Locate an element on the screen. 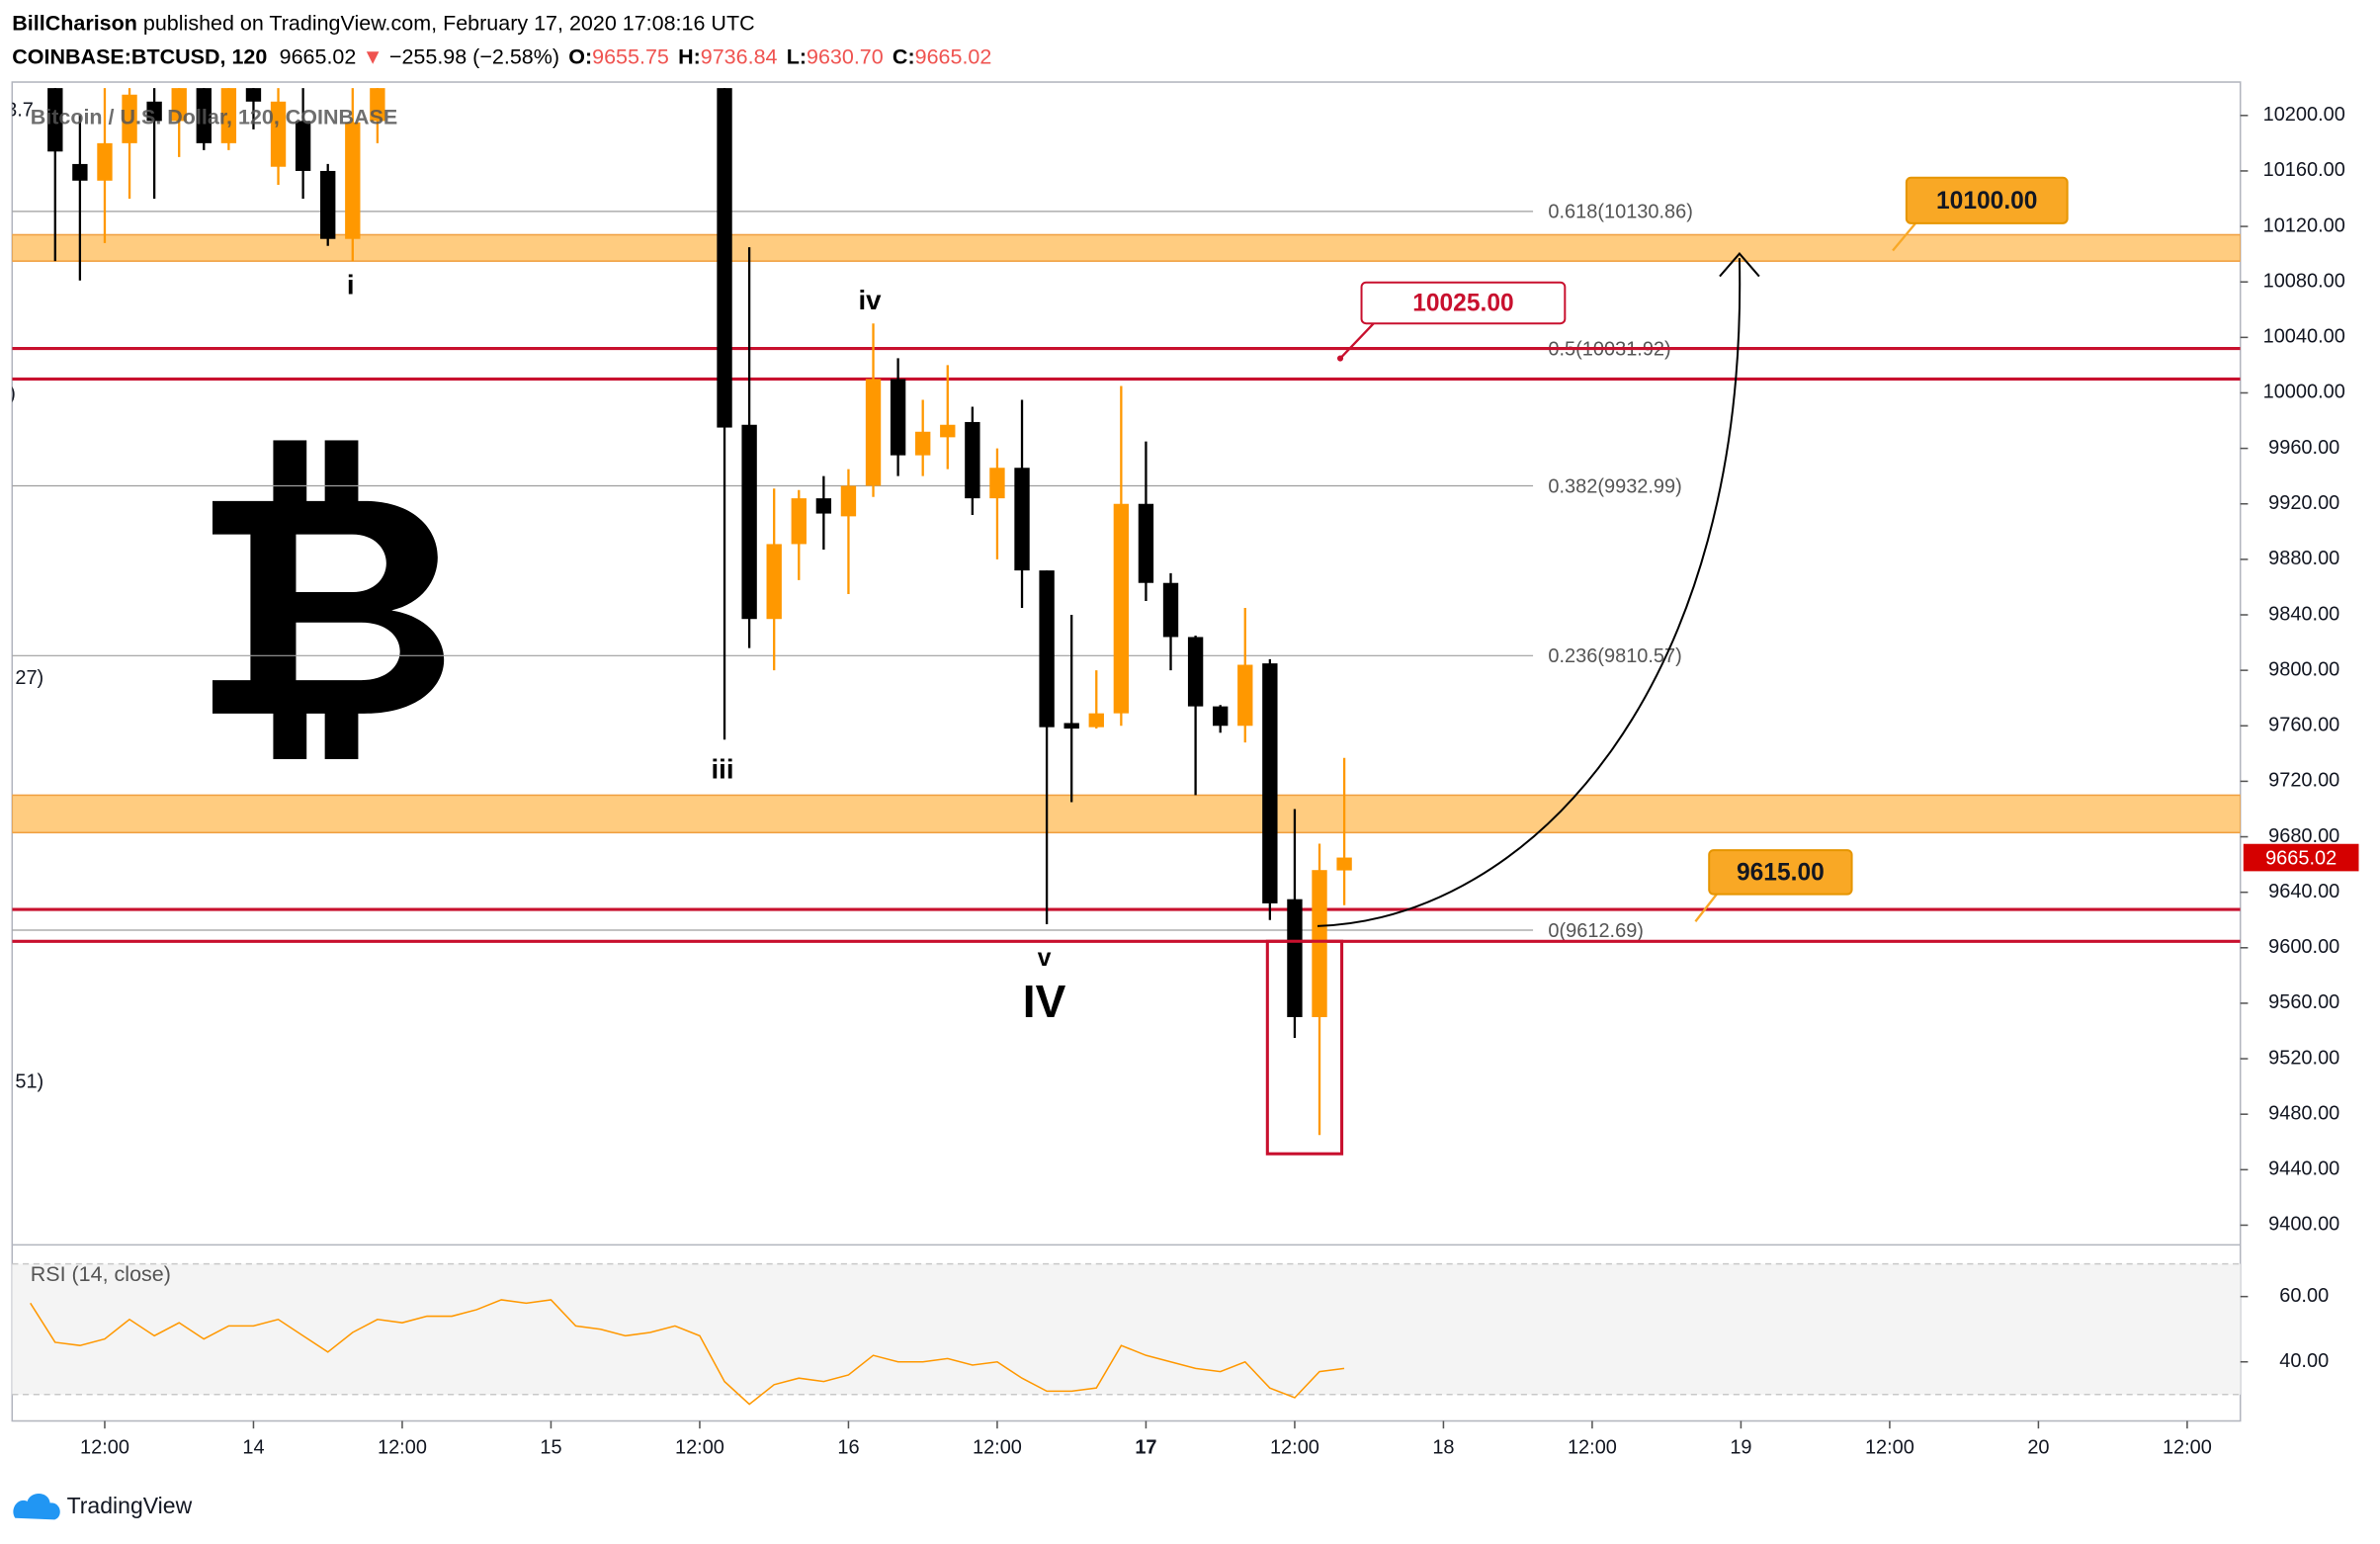 This screenshot has height=1544, width=2380. rsi-y-tick-label: 60.00 is located at coordinates (2304, 1296).